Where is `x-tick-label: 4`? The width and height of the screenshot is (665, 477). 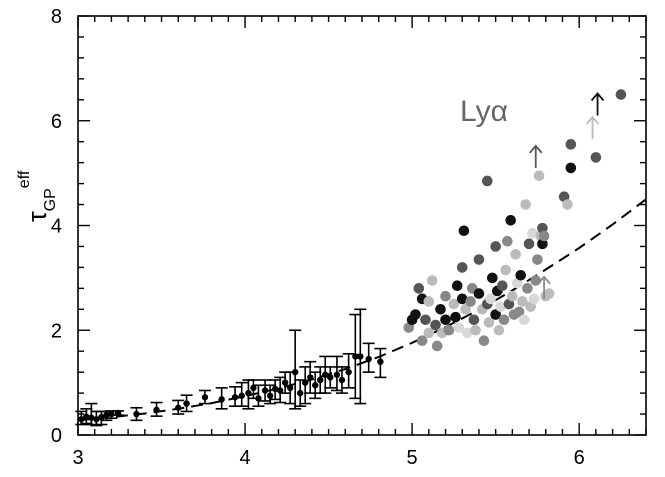 x-tick-label: 4 is located at coordinates (244, 458).